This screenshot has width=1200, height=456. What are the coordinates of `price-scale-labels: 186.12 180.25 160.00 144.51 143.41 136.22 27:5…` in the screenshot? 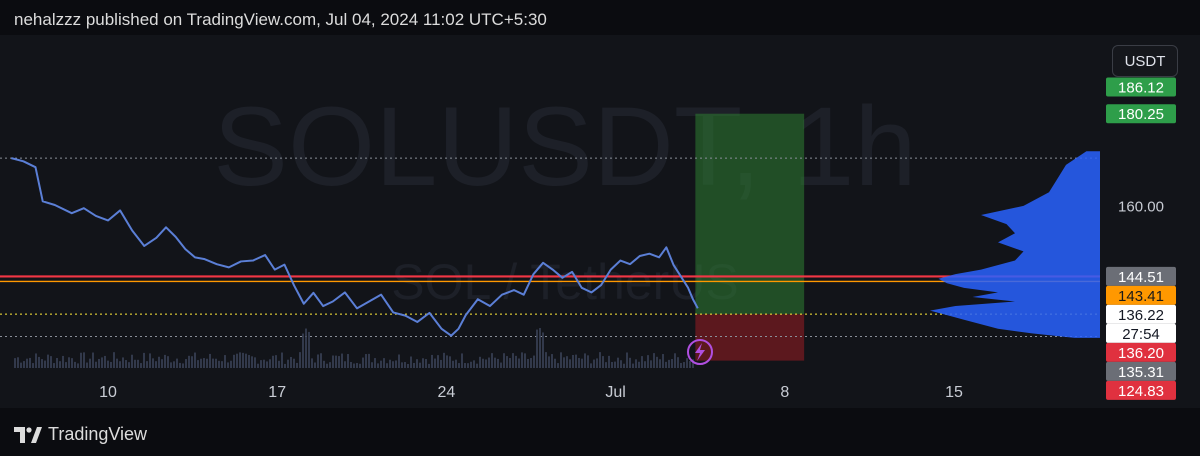 It's located at (1141, 238).